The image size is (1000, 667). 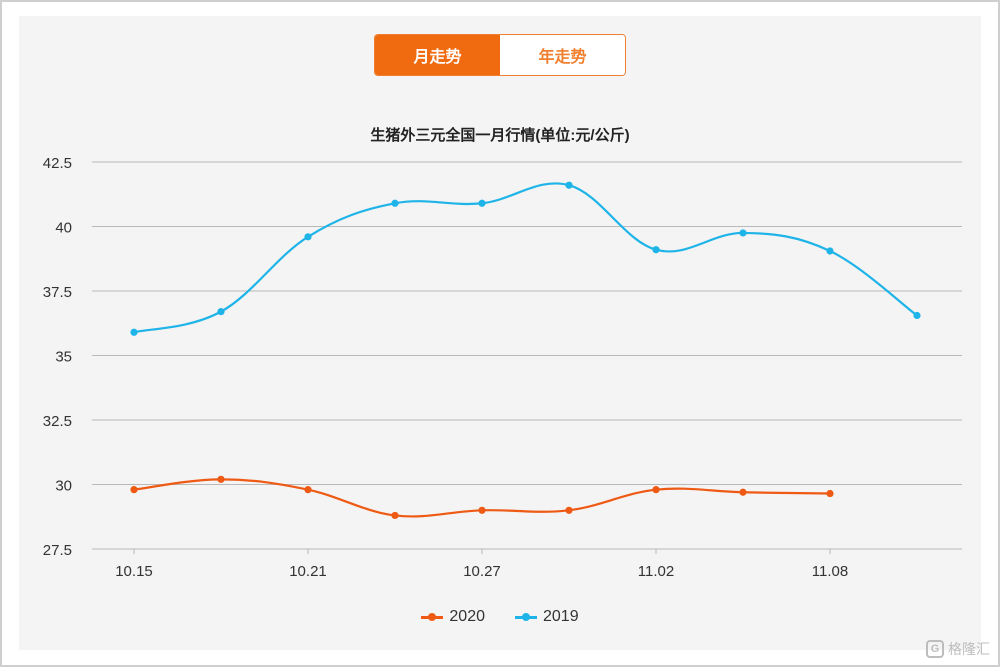 I want to click on y-tick-label: 32.5, so click(x=57, y=421).